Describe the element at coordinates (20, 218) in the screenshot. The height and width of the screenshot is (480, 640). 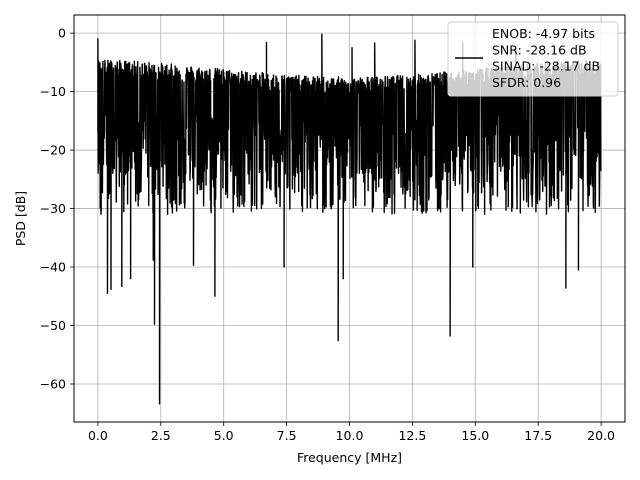
I see `y-axis-label: PSD [dB]` at that location.